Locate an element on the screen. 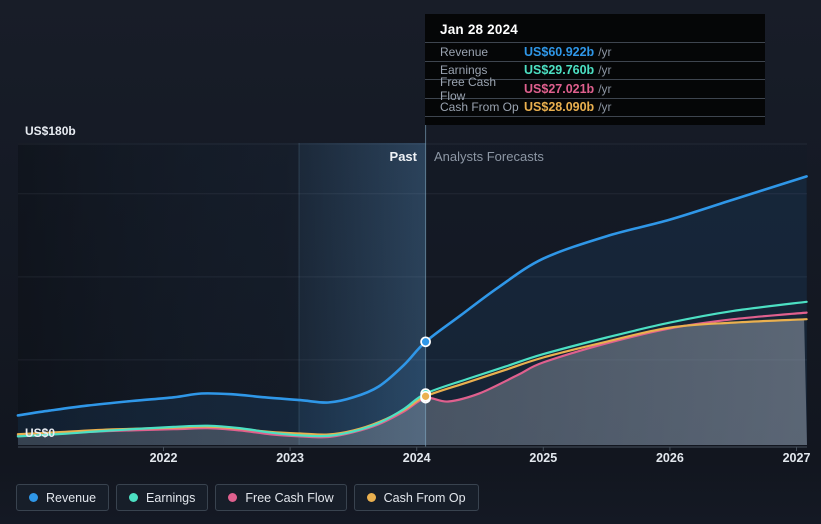  tooltip-date: Jan 28 2024 is located at coordinates (479, 29).